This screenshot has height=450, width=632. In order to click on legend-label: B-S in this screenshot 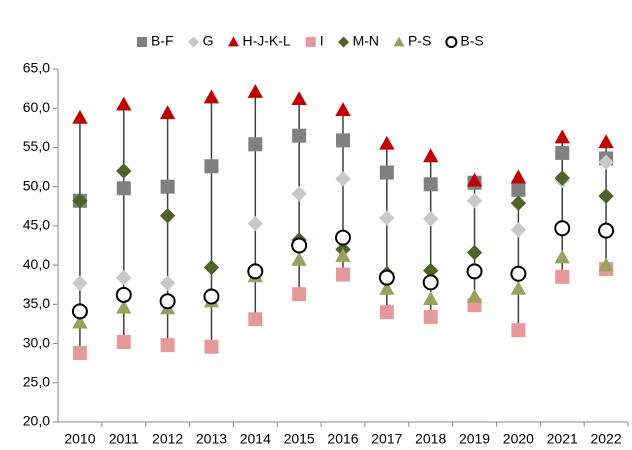, I will do `click(471, 41)`.